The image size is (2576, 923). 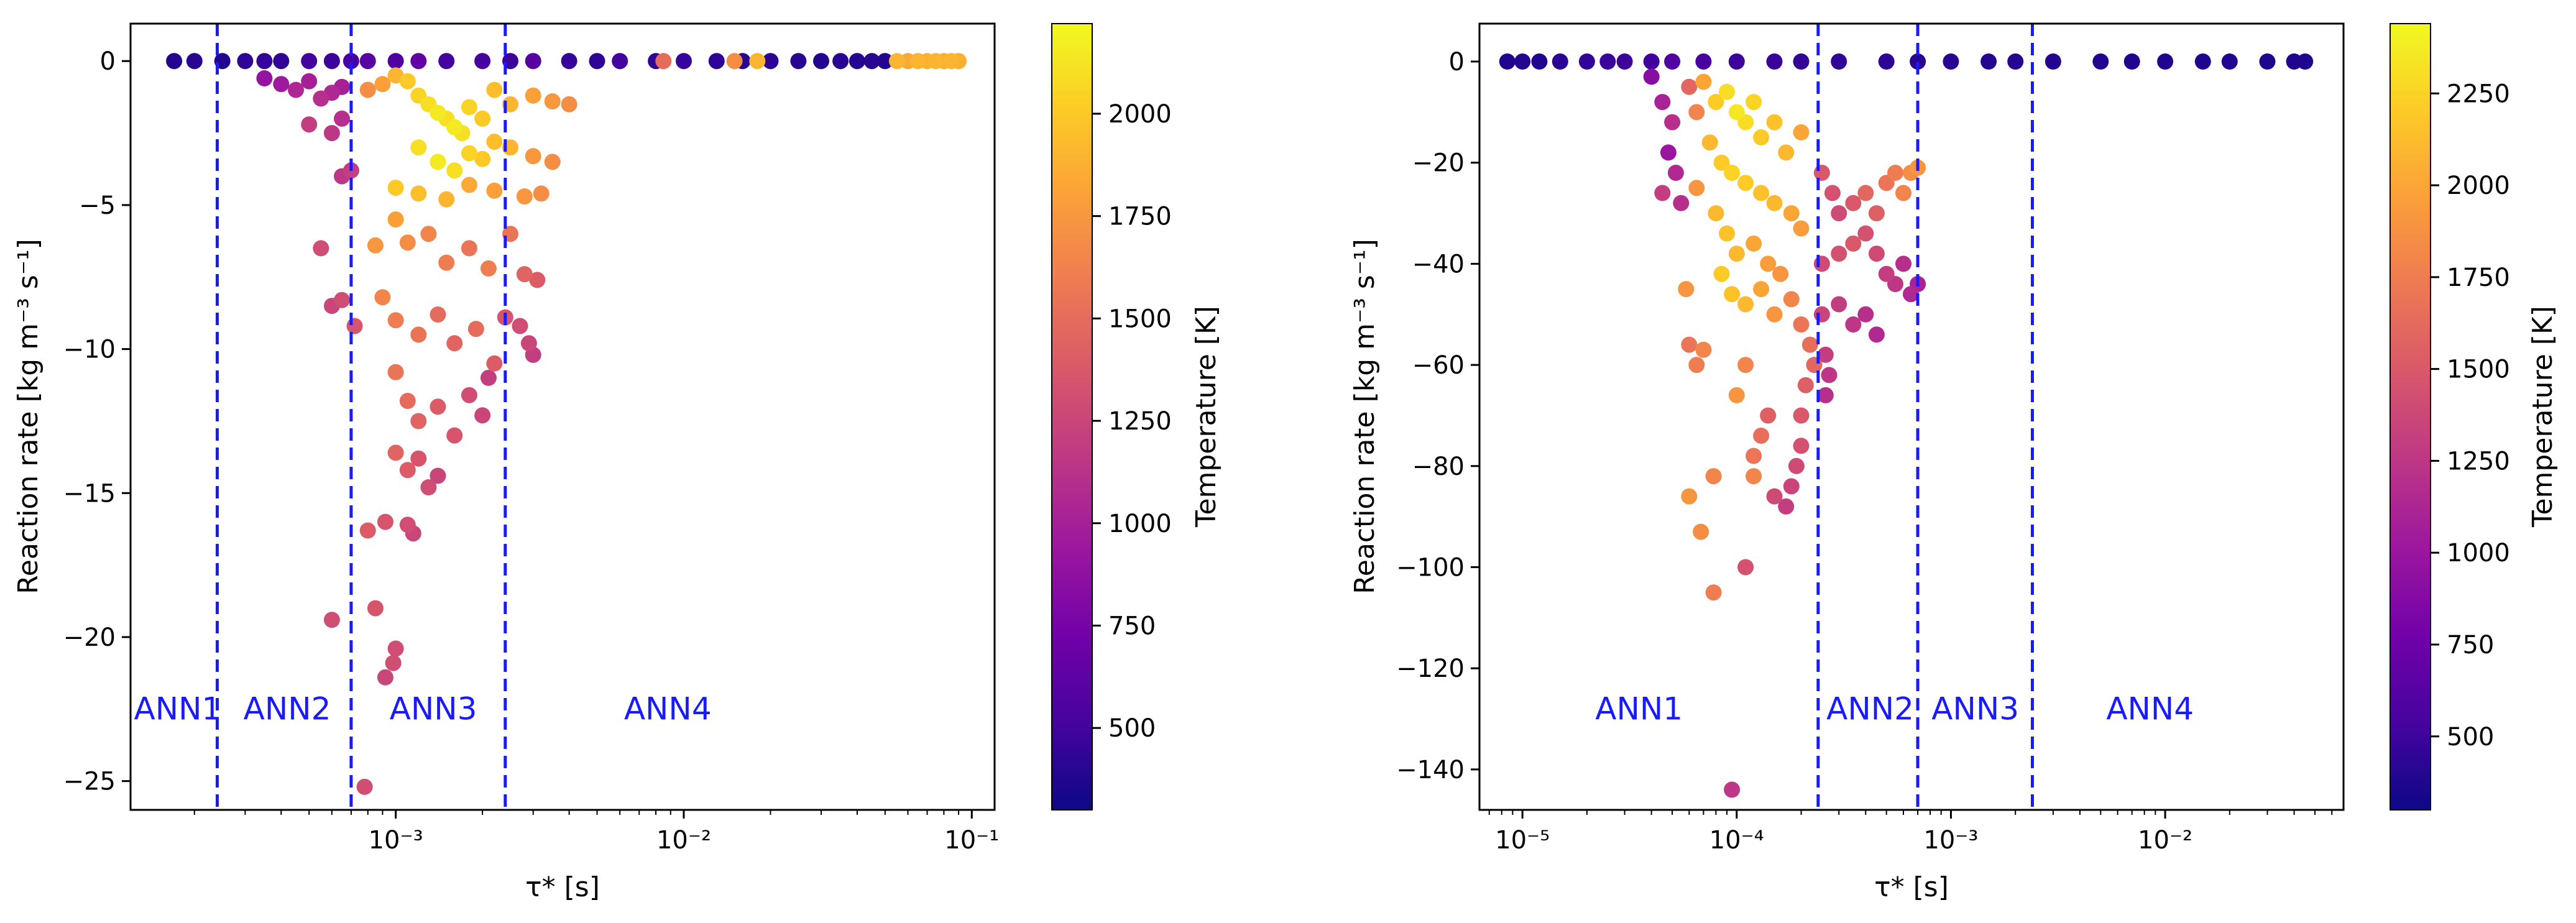 I want to click on x-axis-title-right: τ* [s], so click(x=1911, y=887).